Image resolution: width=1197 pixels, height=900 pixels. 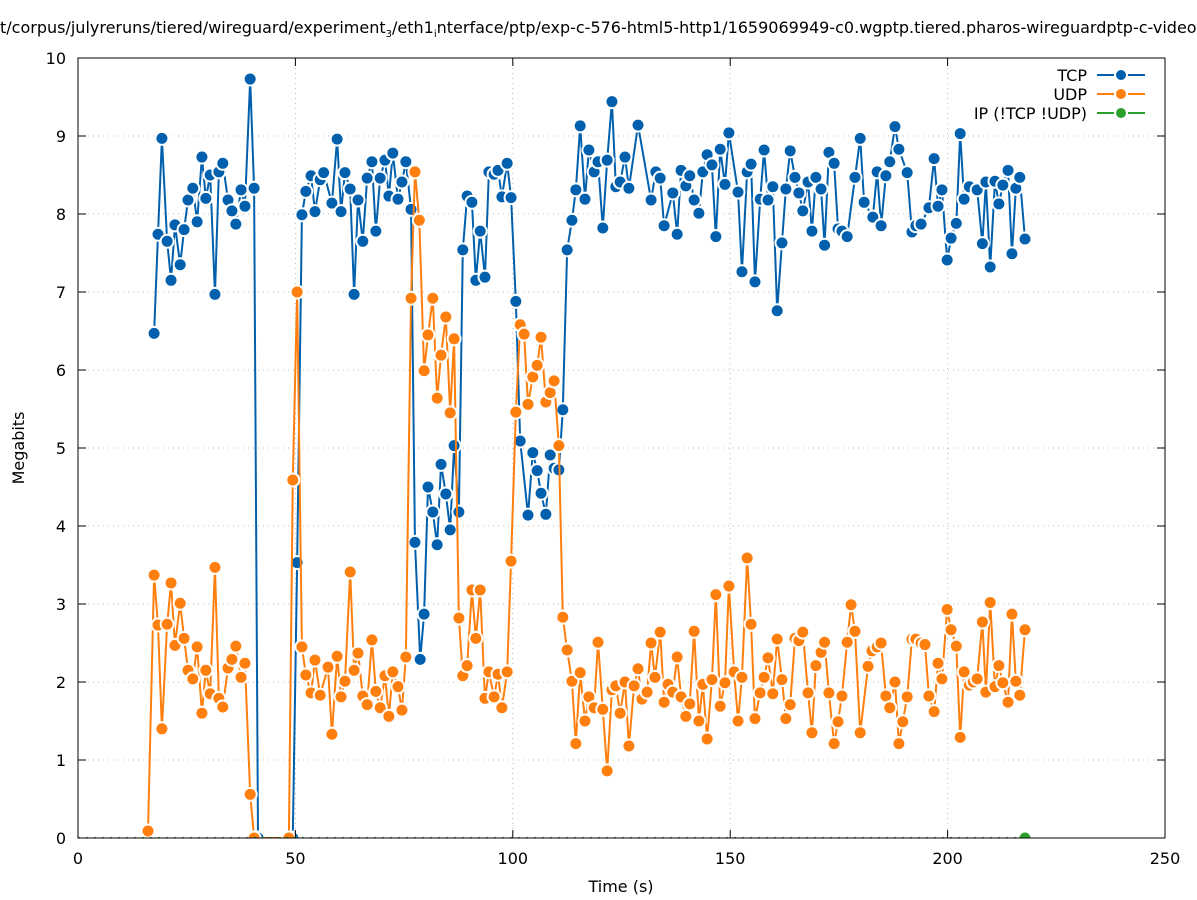 I want to click on y-tick-label: 9, so click(x=61, y=136).